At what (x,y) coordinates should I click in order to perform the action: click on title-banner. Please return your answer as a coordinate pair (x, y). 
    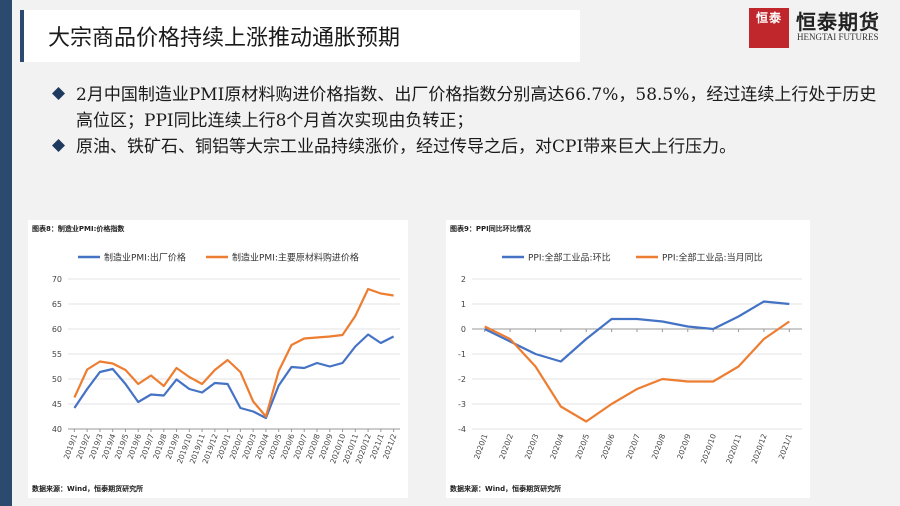
    Looking at the image, I should click on (300, 36).